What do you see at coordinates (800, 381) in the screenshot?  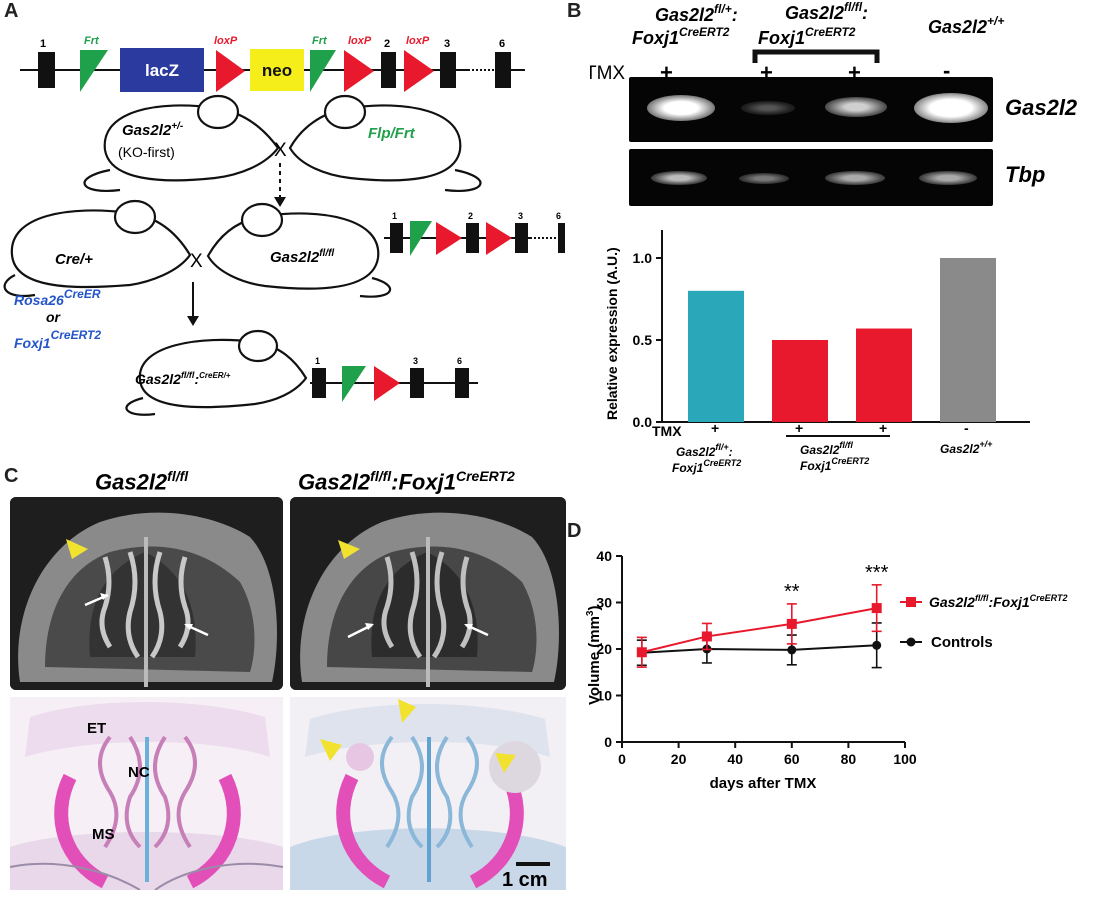 I see `expression-bar` at bounding box center [800, 381].